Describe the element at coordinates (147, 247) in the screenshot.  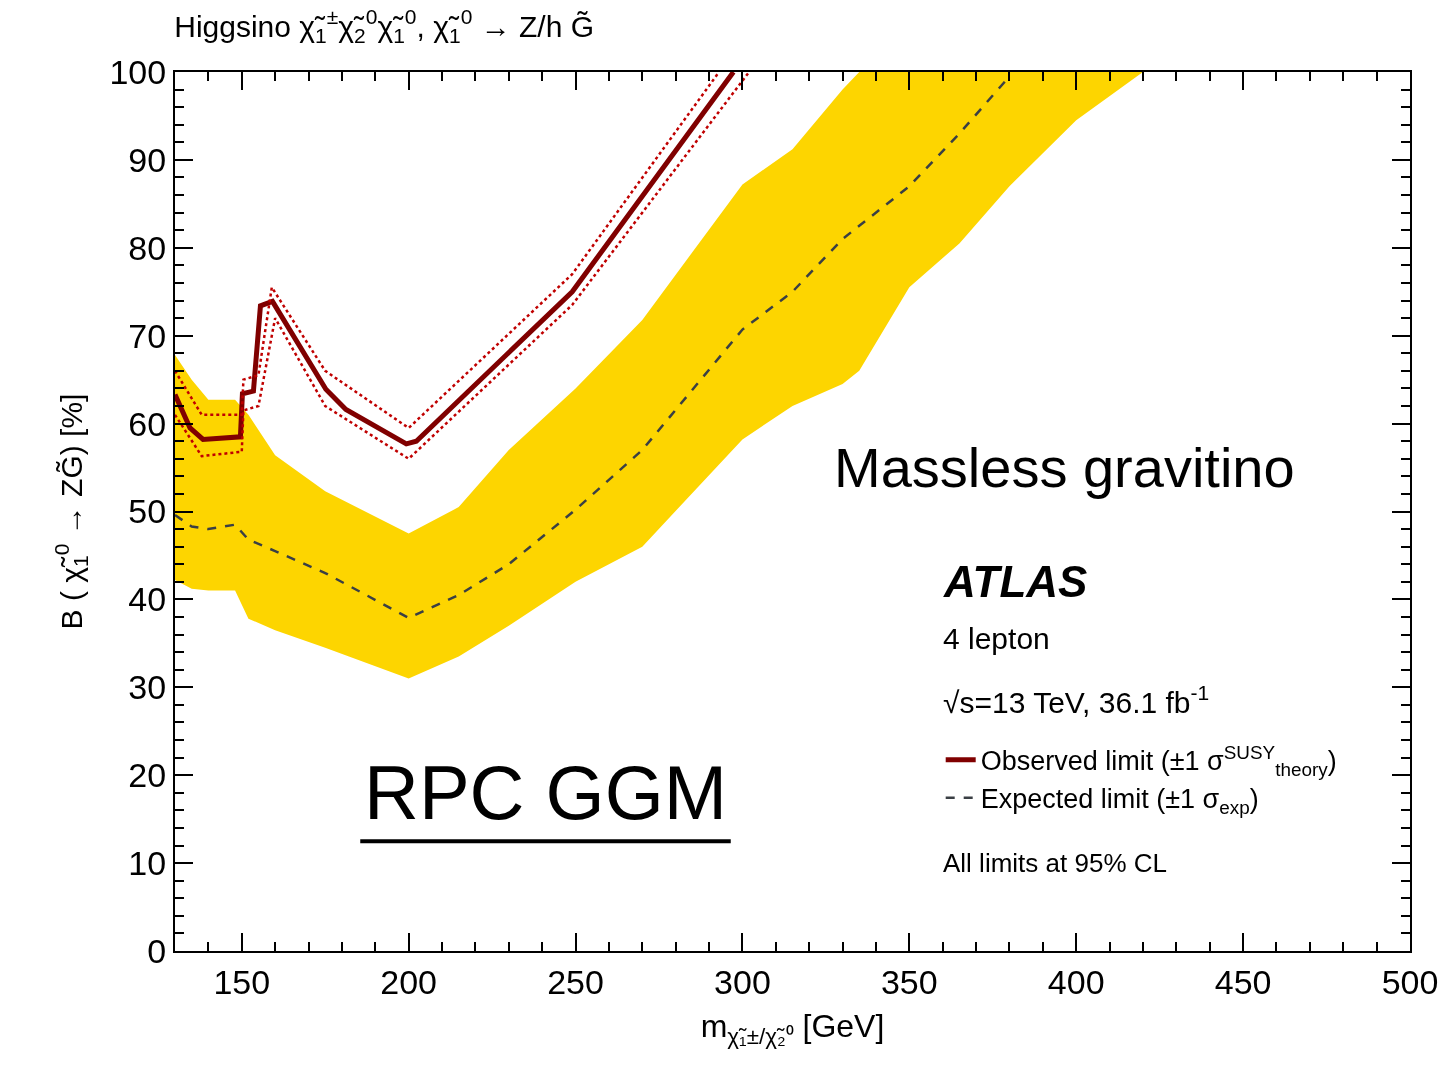
I see `y-tick-label: 80` at that location.